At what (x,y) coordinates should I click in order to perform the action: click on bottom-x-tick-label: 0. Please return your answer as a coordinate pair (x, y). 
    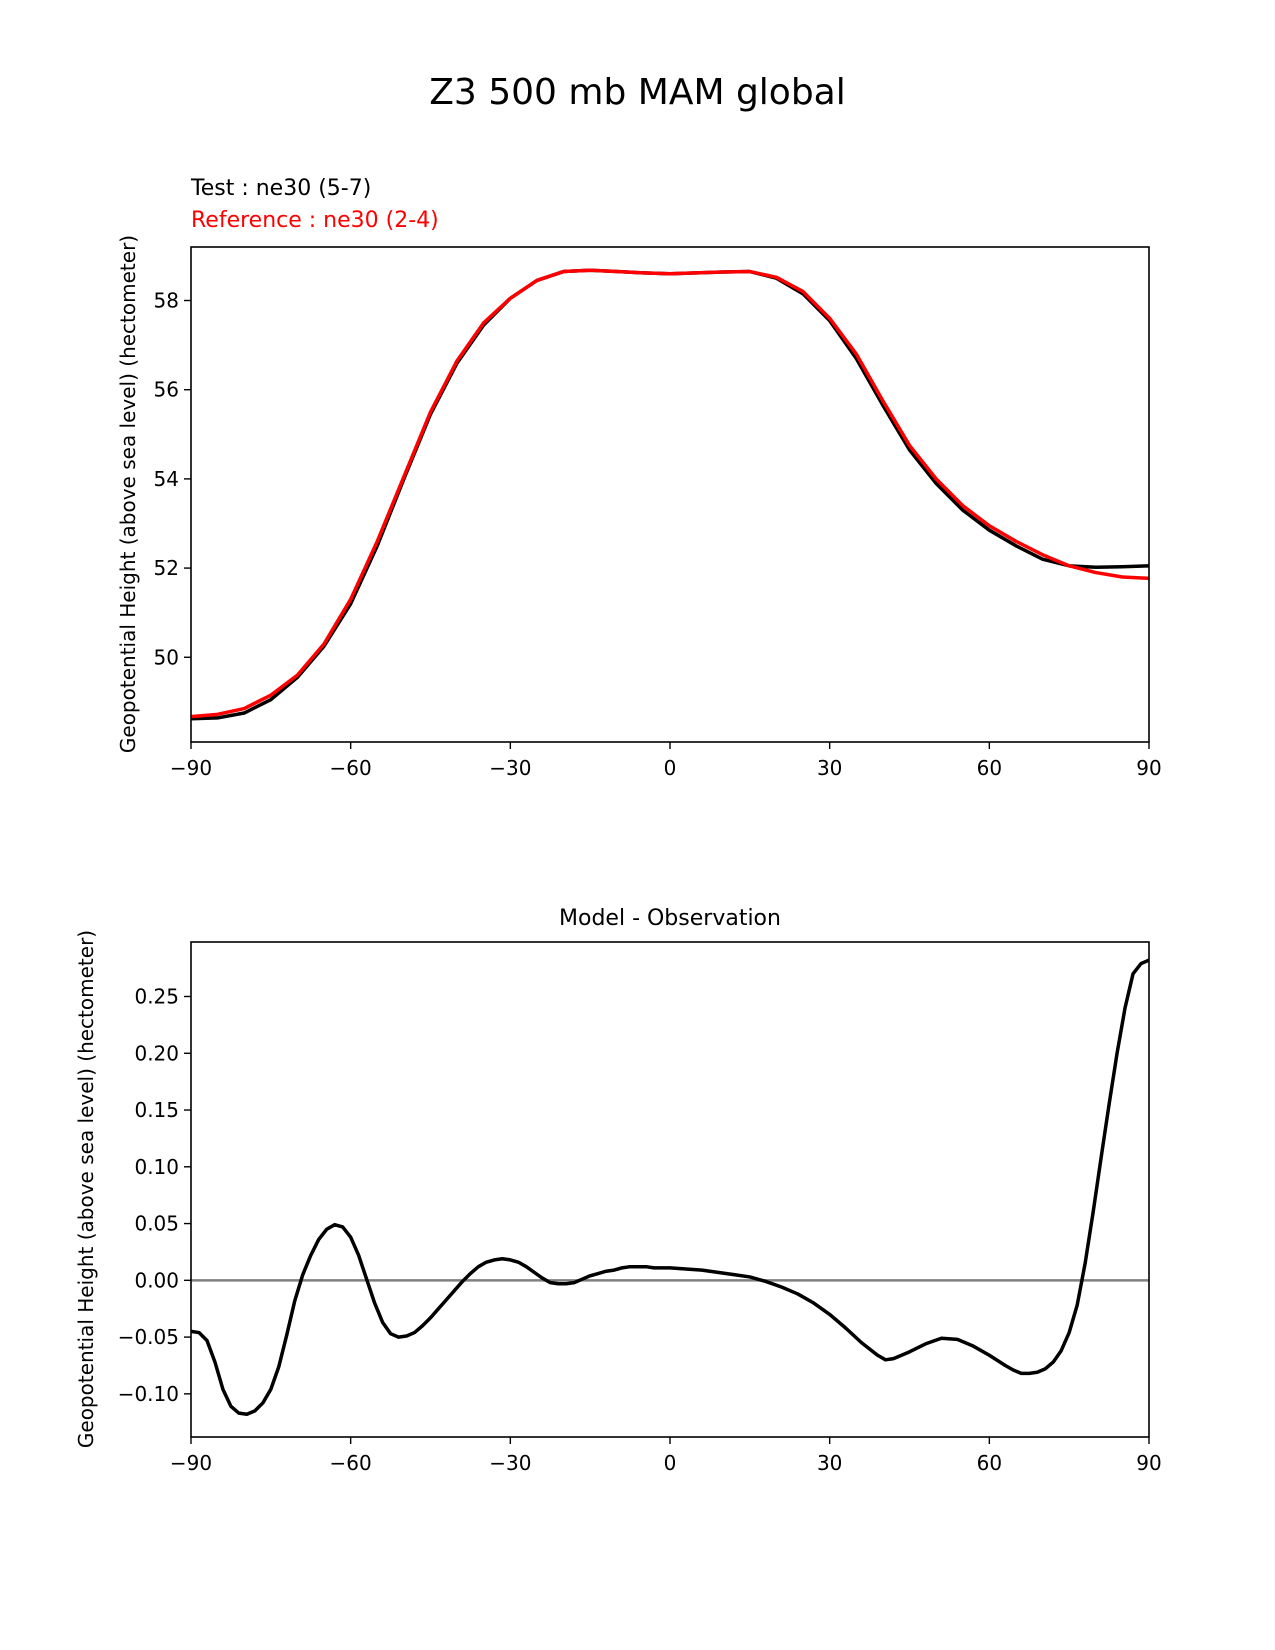
    Looking at the image, I should click on (670, 1463).